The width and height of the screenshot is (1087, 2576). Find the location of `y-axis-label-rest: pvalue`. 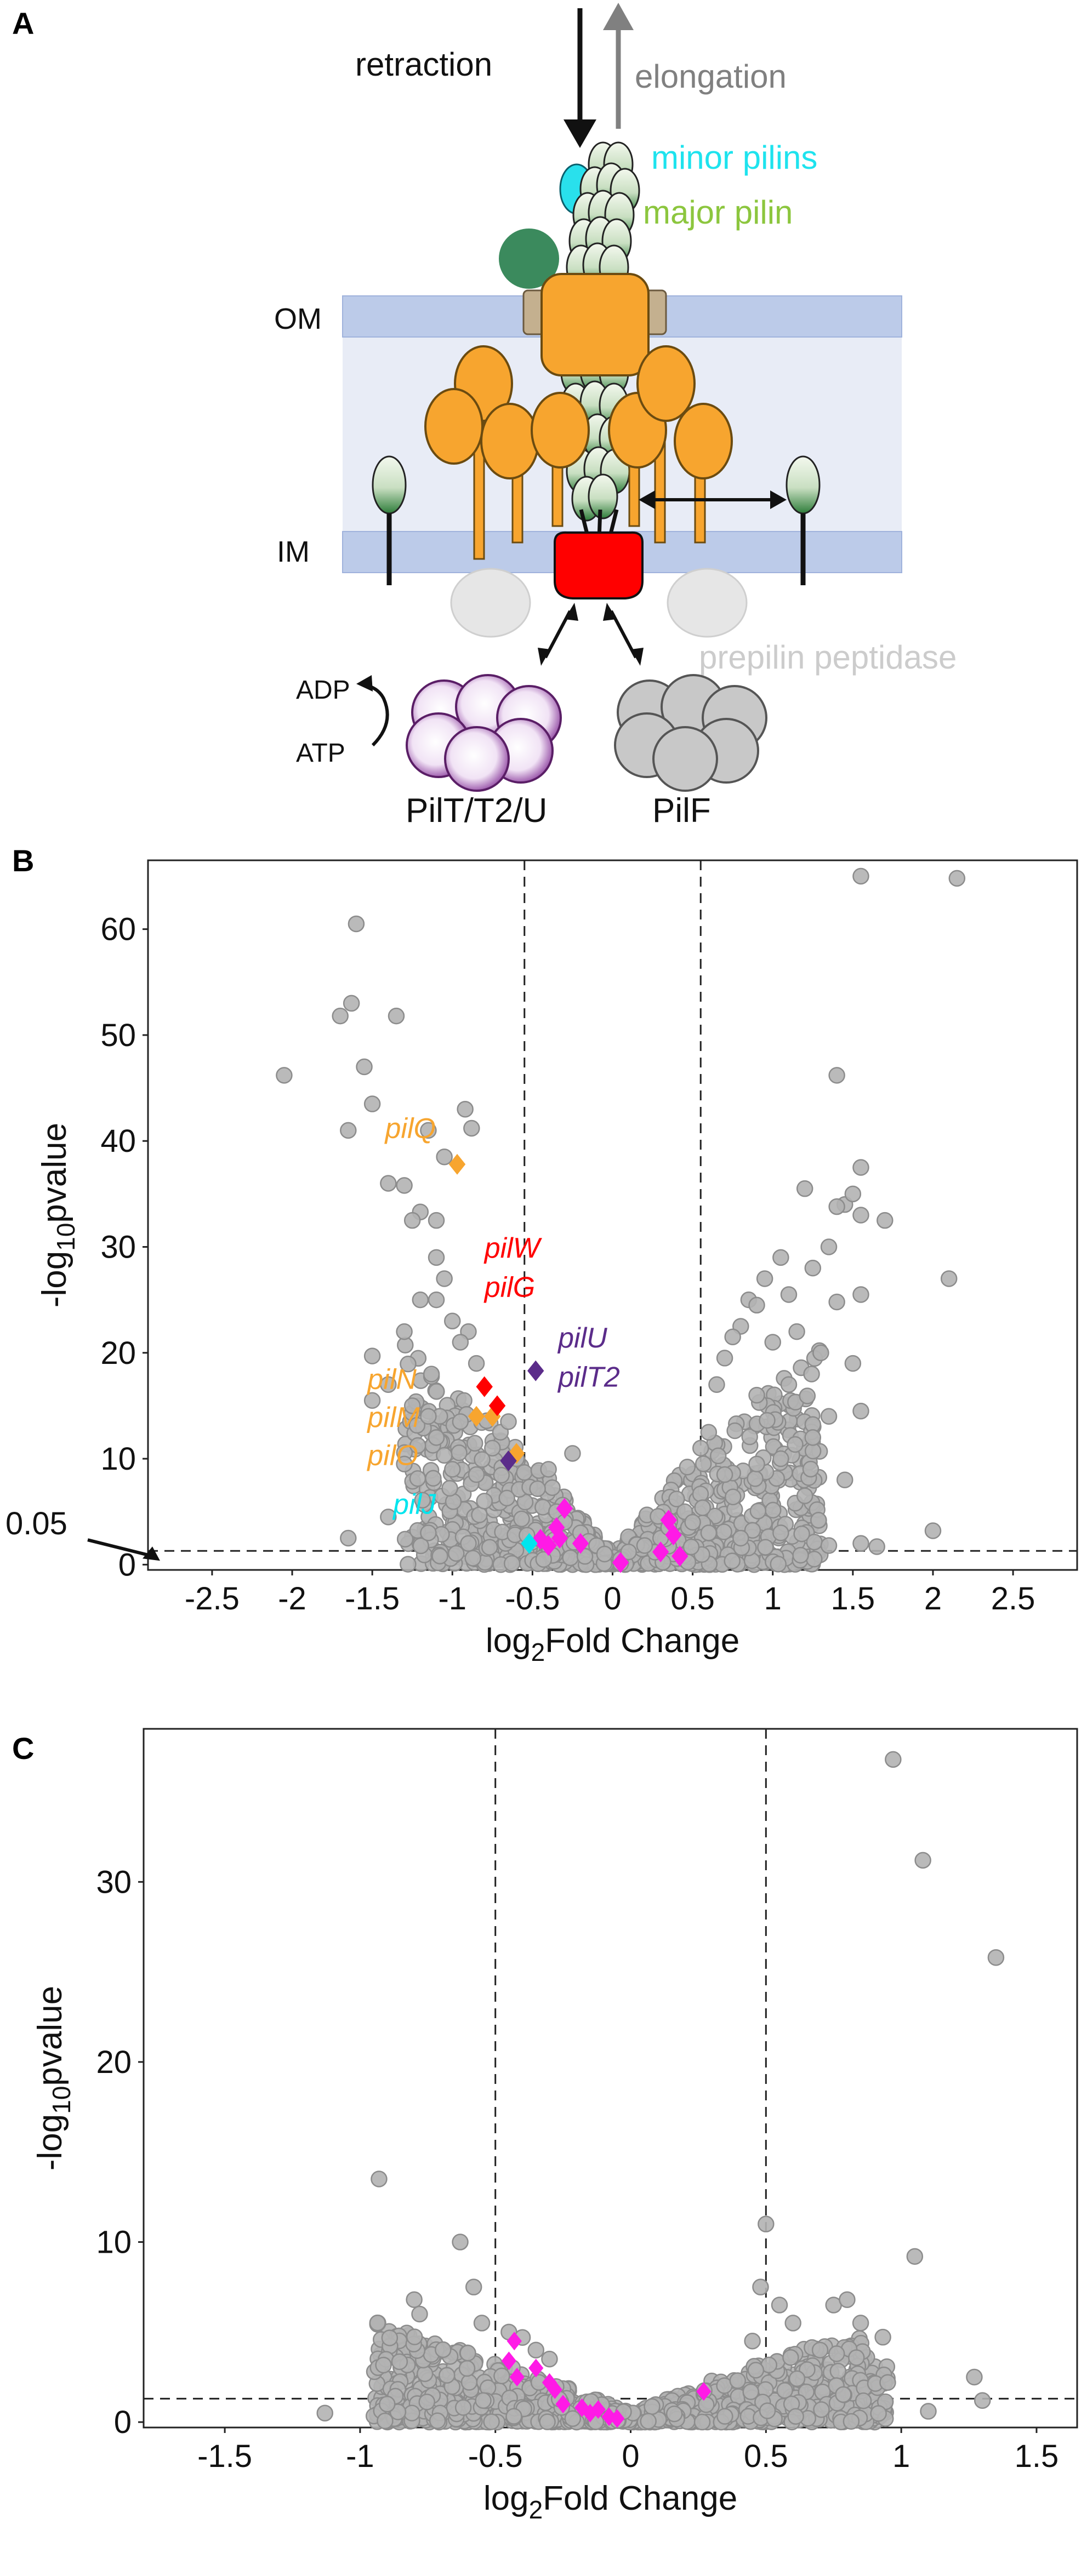

y-axis-label-rest: pvalue is located at coordinates (55, 1173).